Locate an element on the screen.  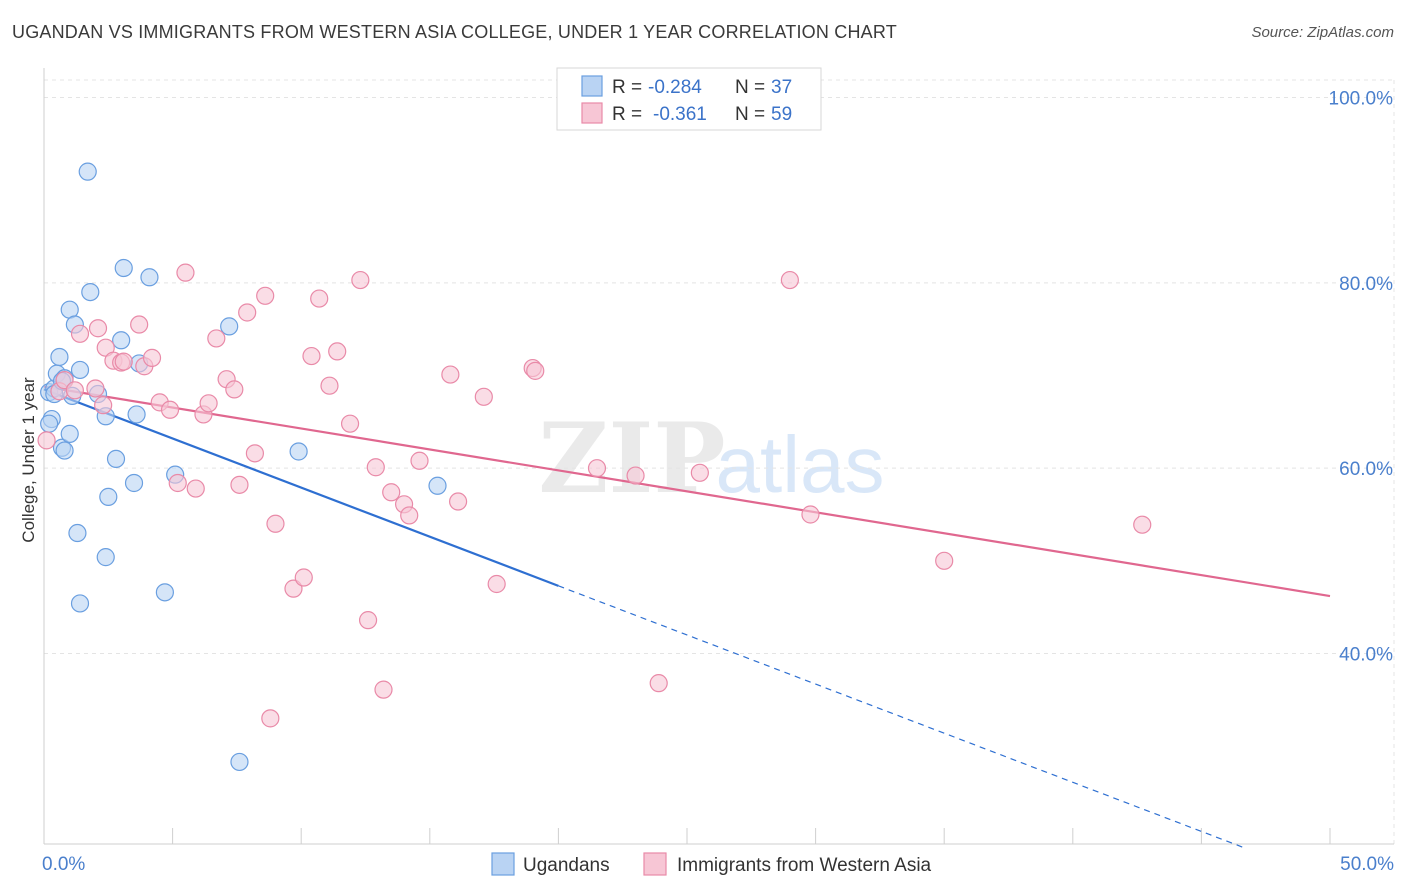
legend-n-value-2: 59 is located at coordinates (781, 114).